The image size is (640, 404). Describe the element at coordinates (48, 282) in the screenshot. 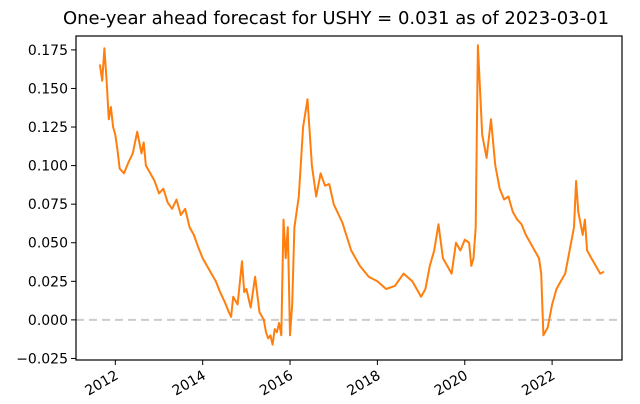

I see `y-tick-label: 0.025` at that location.